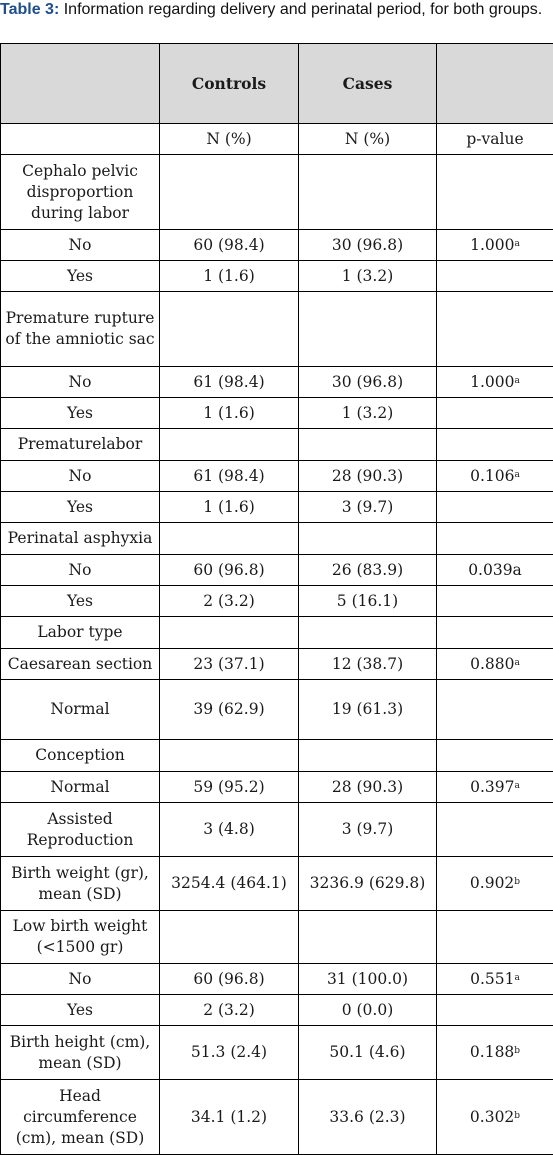 This screenshot has height=1155, width=553. I want to click on controls-value: 39 (62.9), so click(229, 710).